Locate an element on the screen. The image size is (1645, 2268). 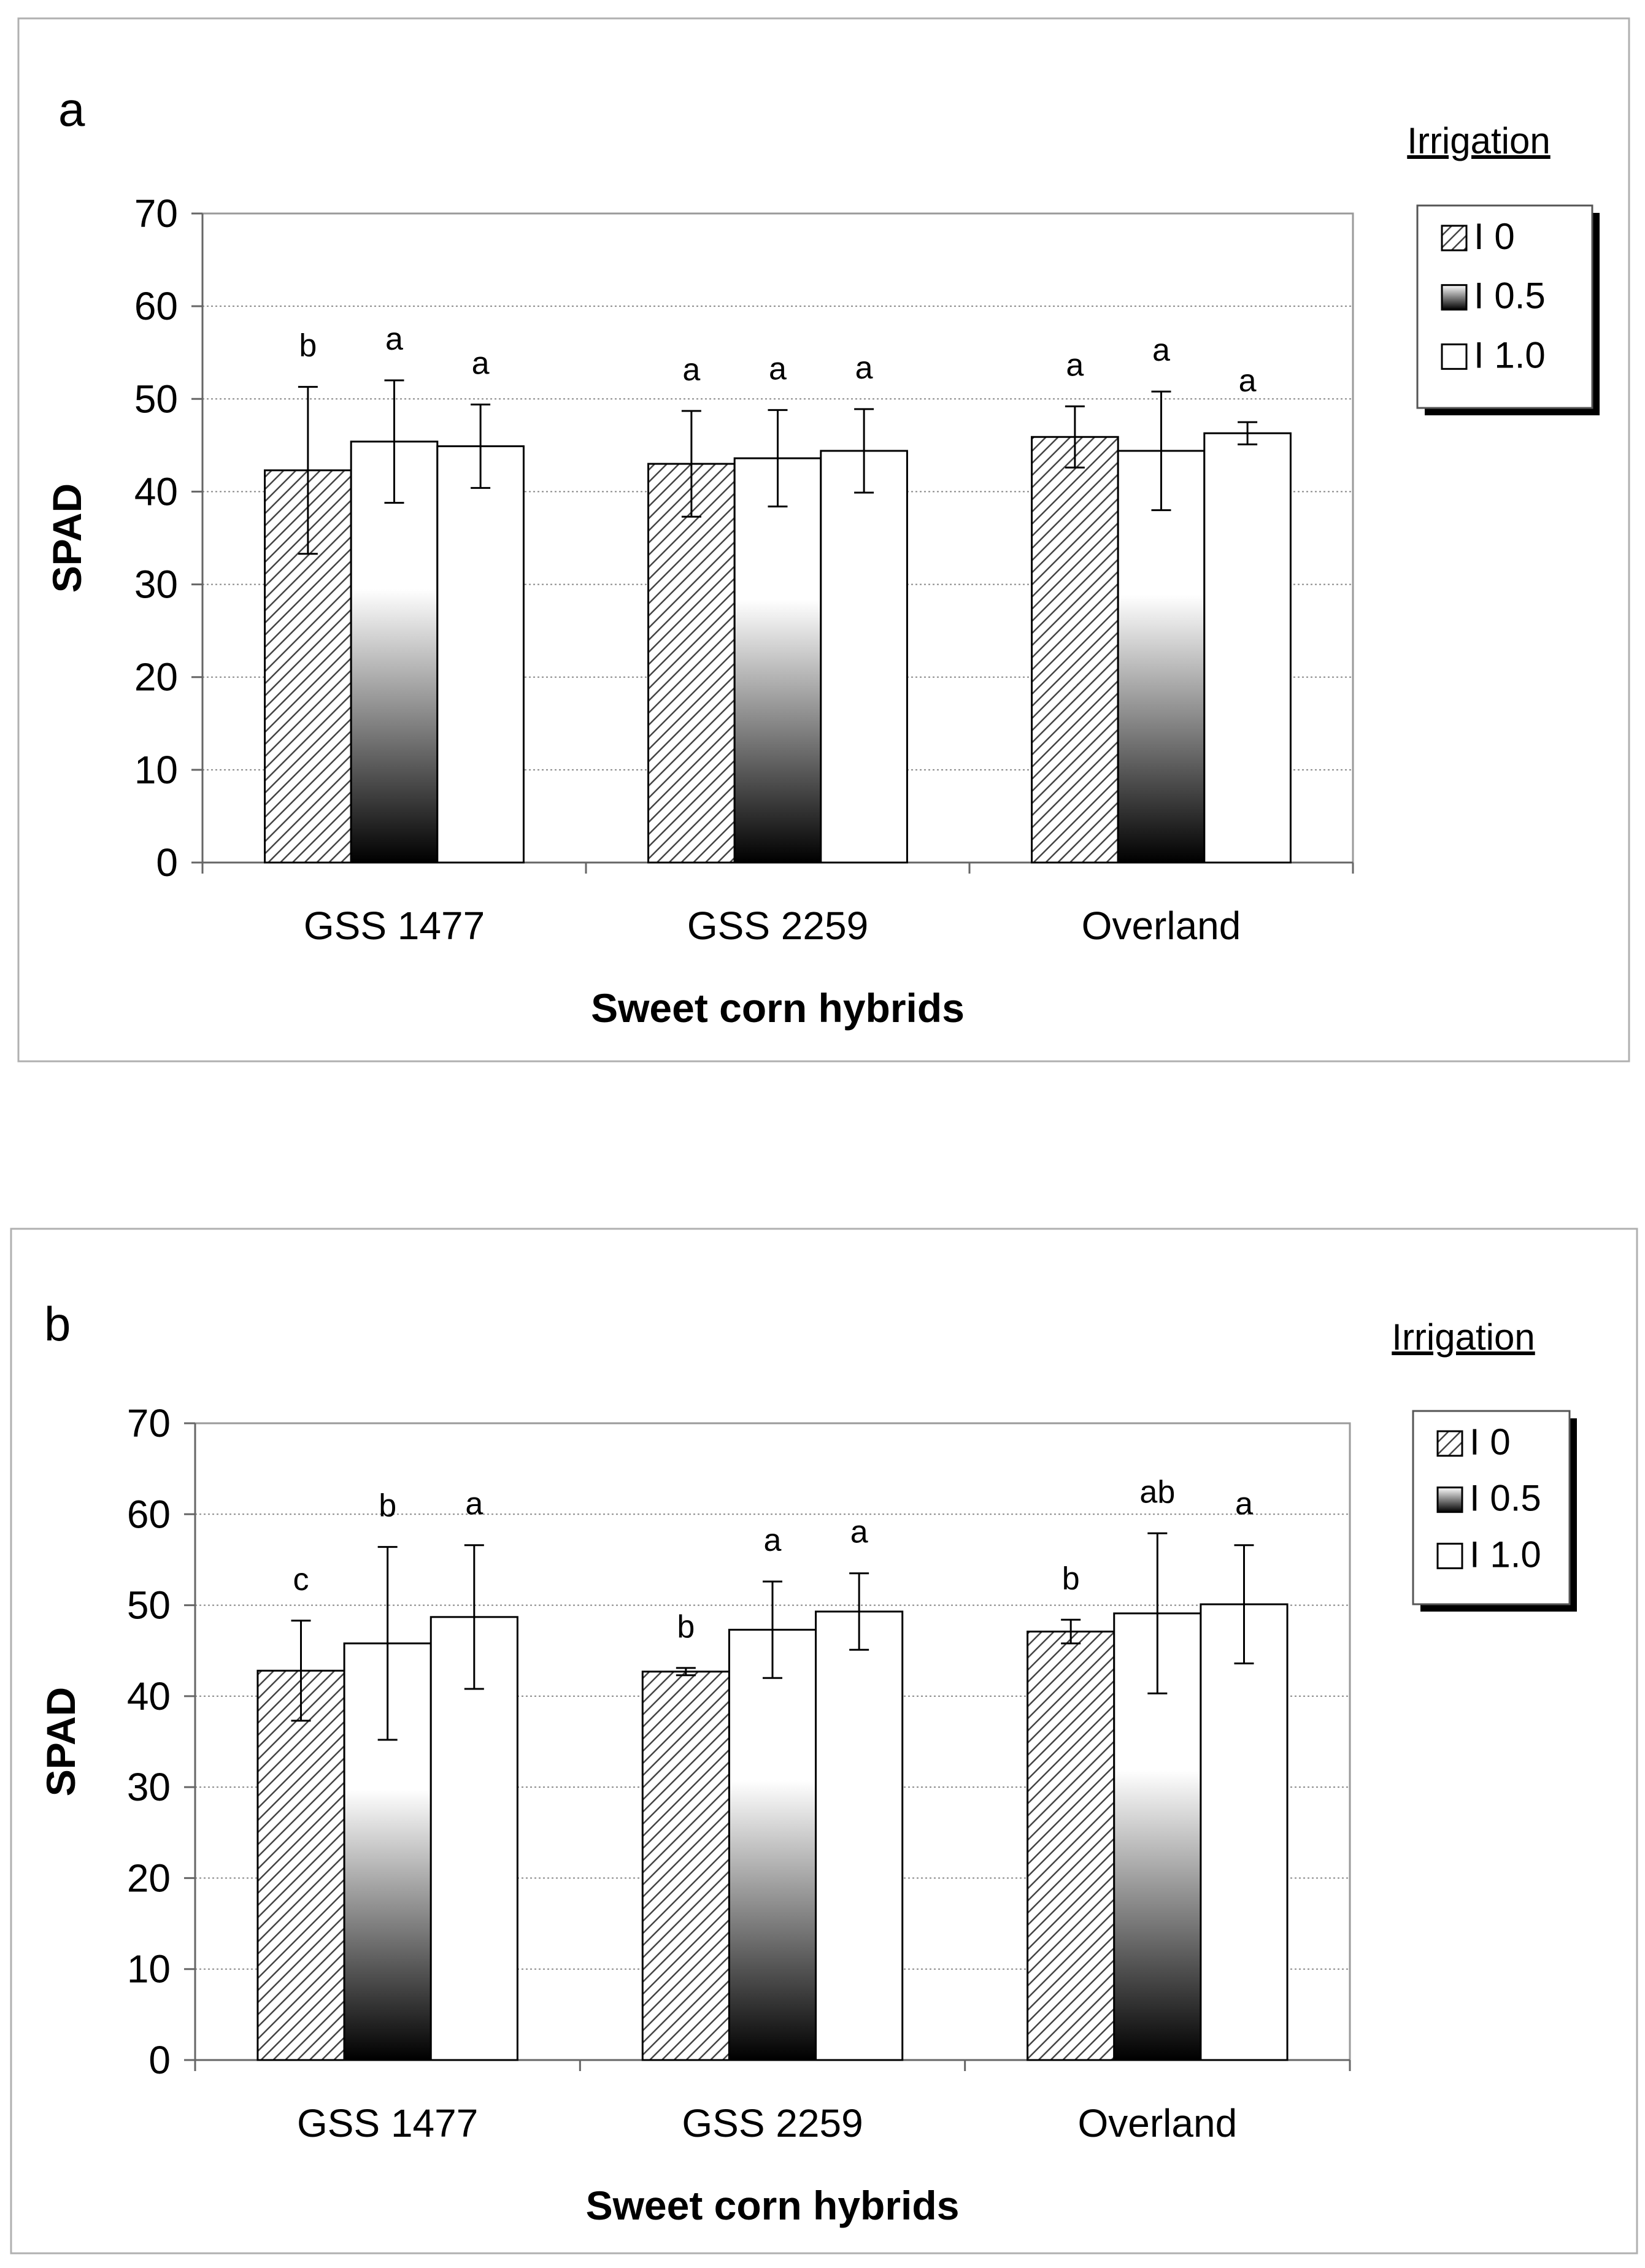
panel-letter: b is located at coordinates (57, 1324).